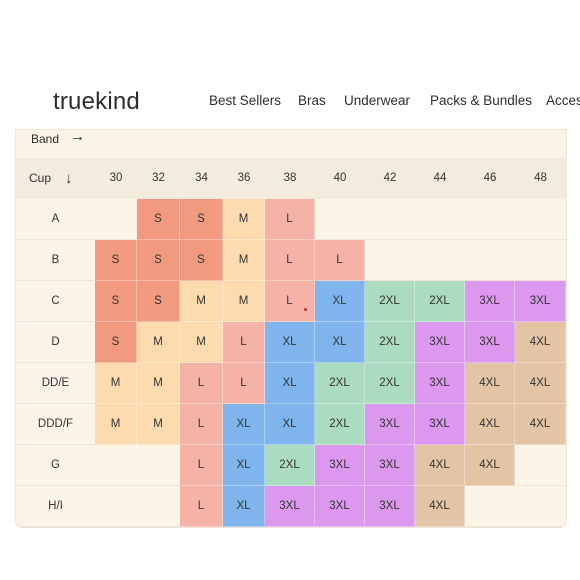  Describe the element at coordinates (55, 219) in the screenshot. I see `cup-a: A` at that location.